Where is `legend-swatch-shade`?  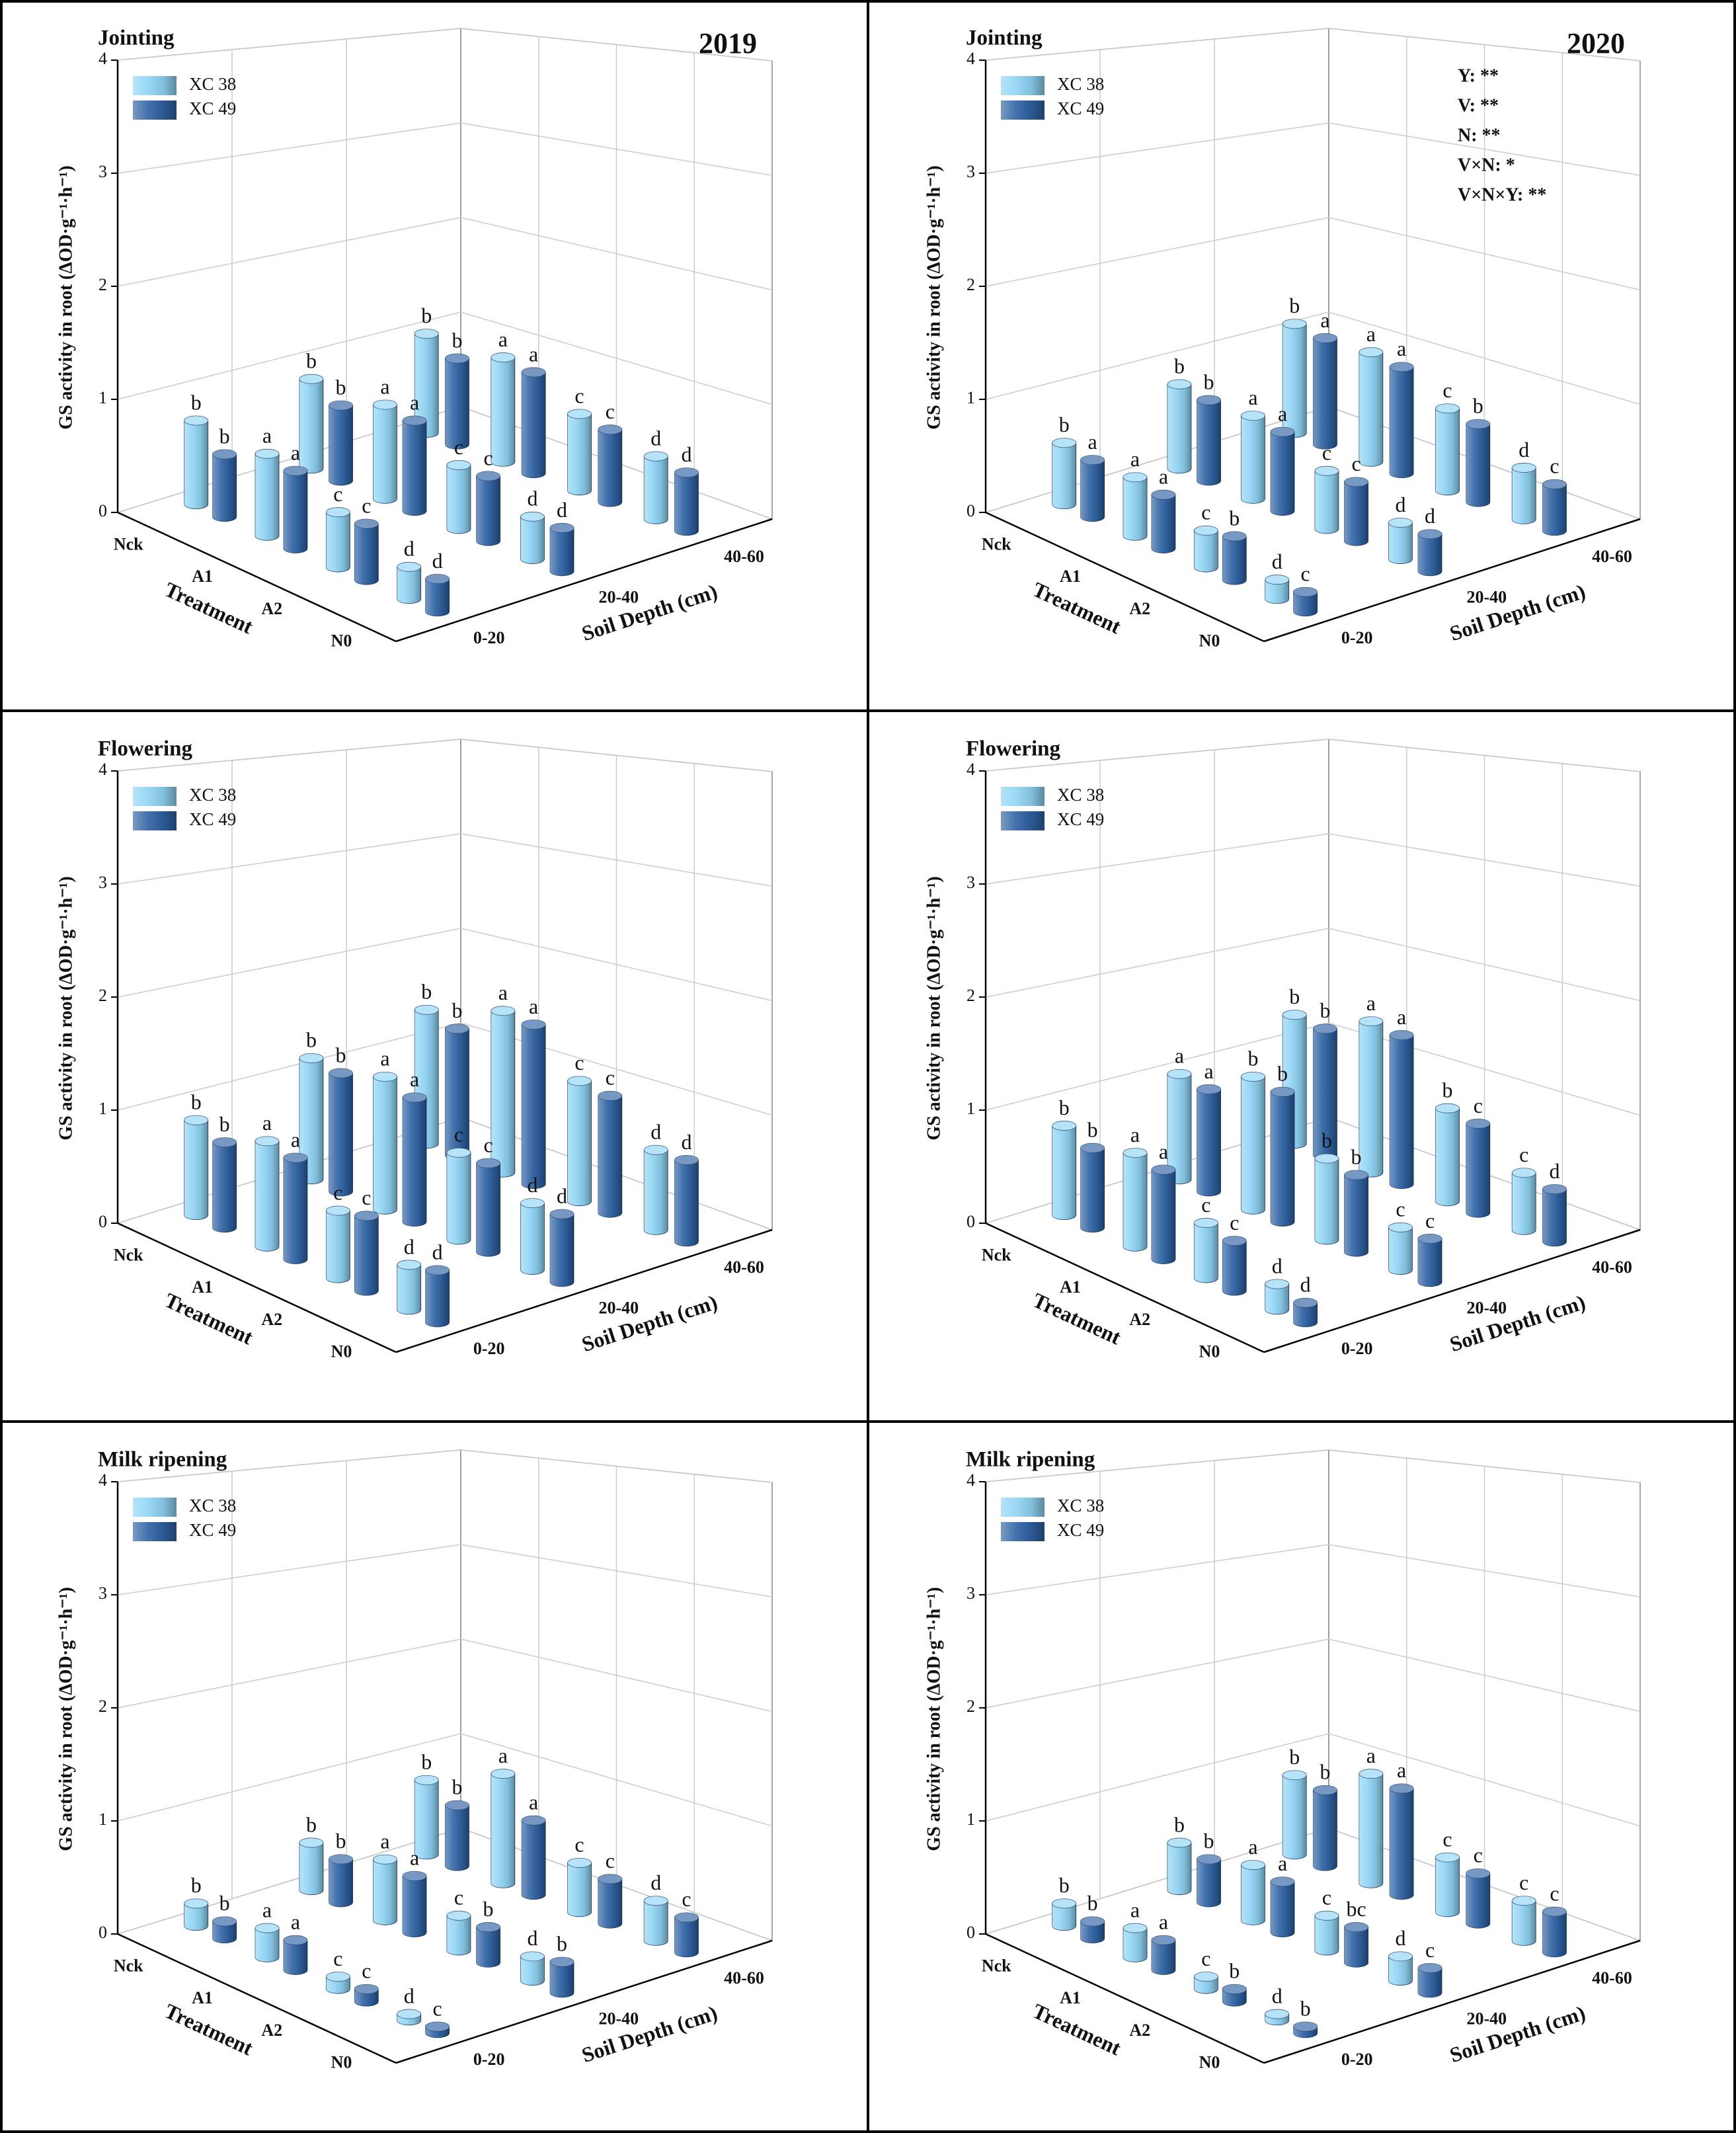
legend-swatch-shade is located at coordinates (155, 85).